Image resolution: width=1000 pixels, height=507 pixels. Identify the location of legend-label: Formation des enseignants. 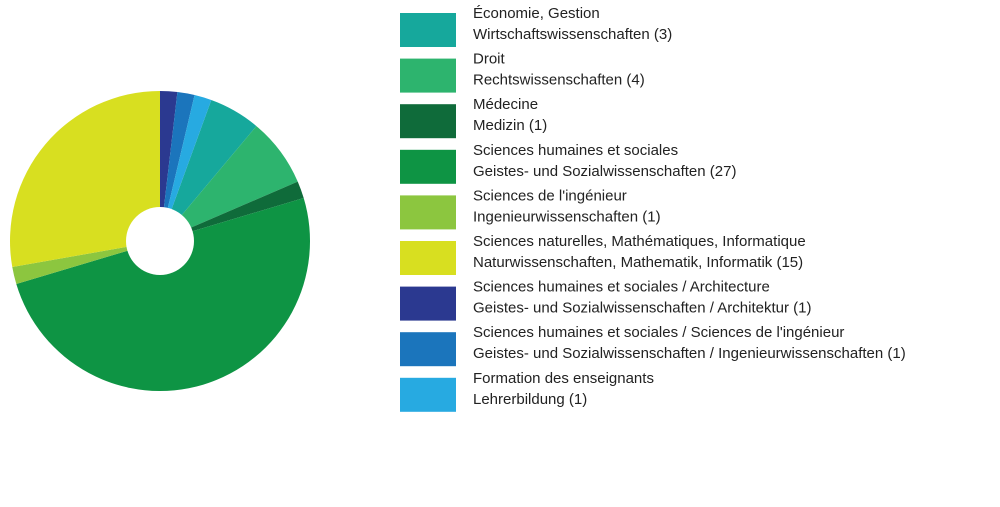
(563, 378).